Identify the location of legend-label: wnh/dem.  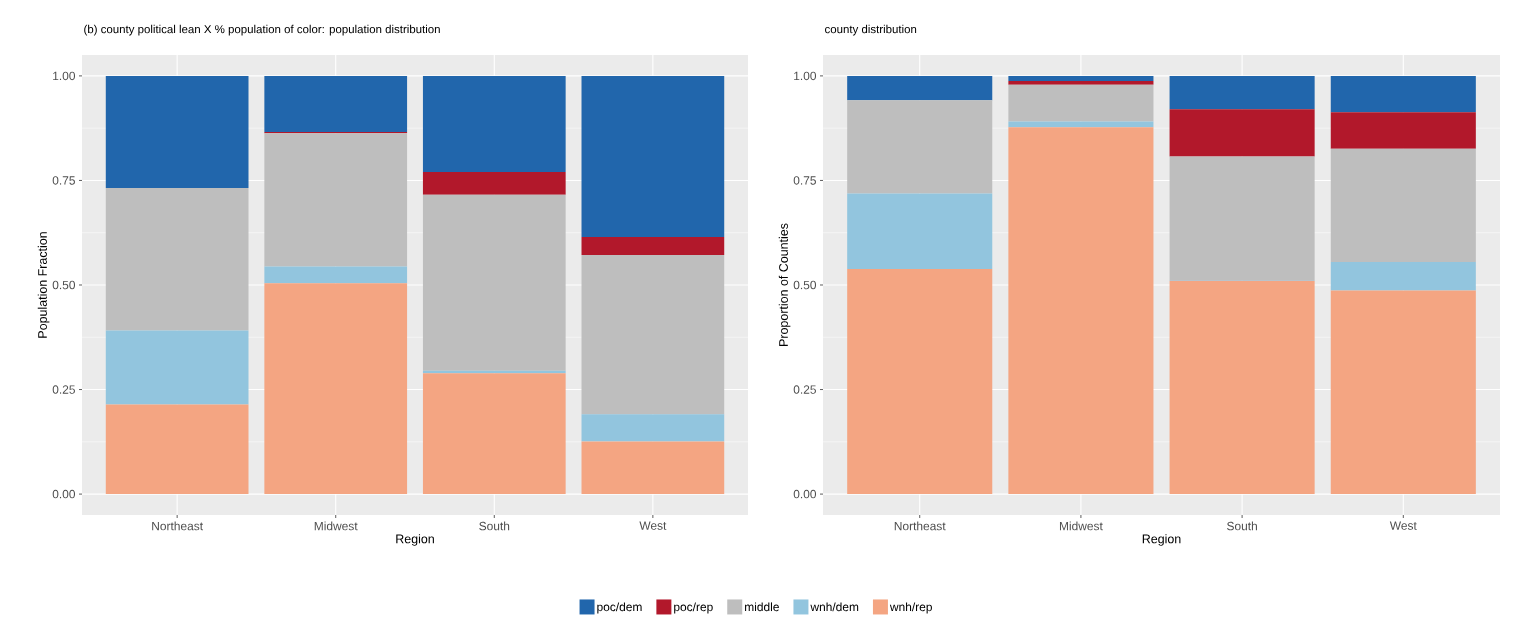
(834, 607).